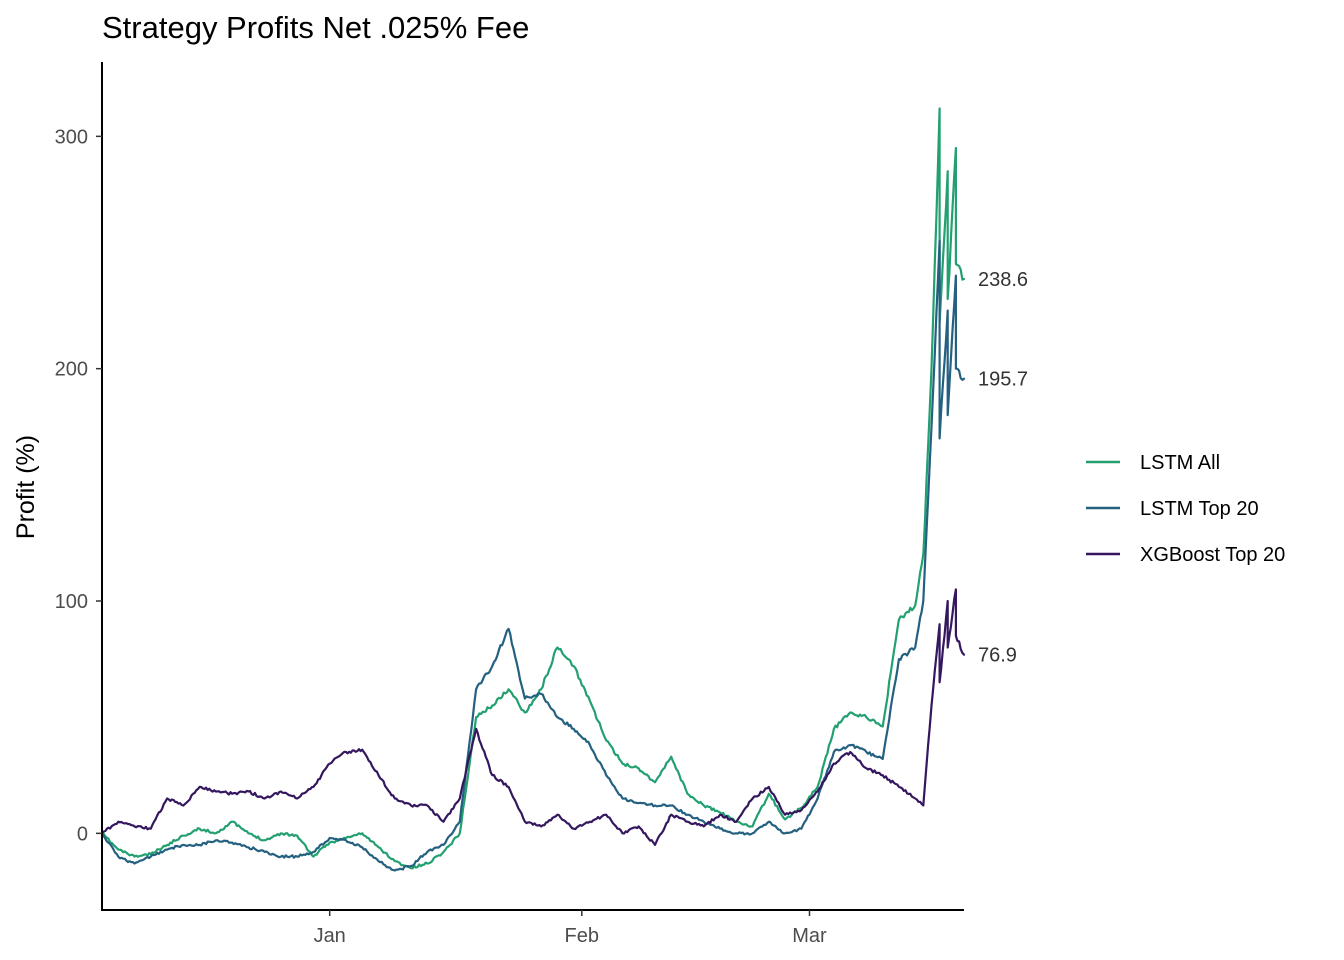  I want to click on end-labels: 238.6 195.7 76.9, so click(1003, 468).